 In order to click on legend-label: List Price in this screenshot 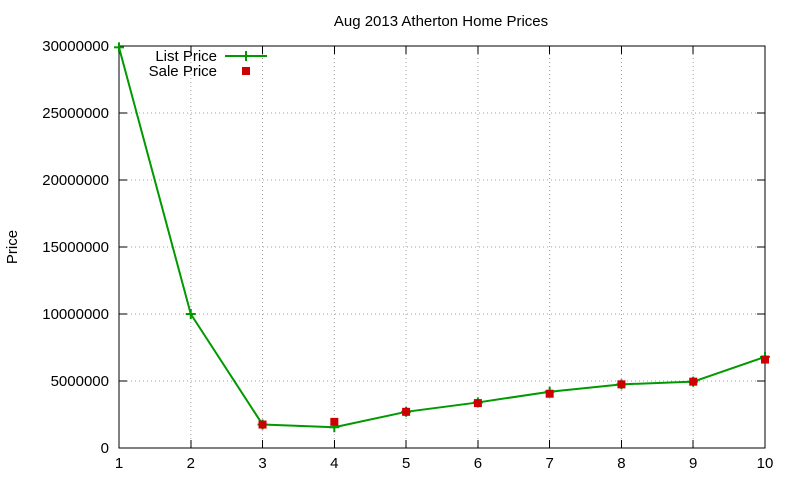, I will do `click(186, 56)`.